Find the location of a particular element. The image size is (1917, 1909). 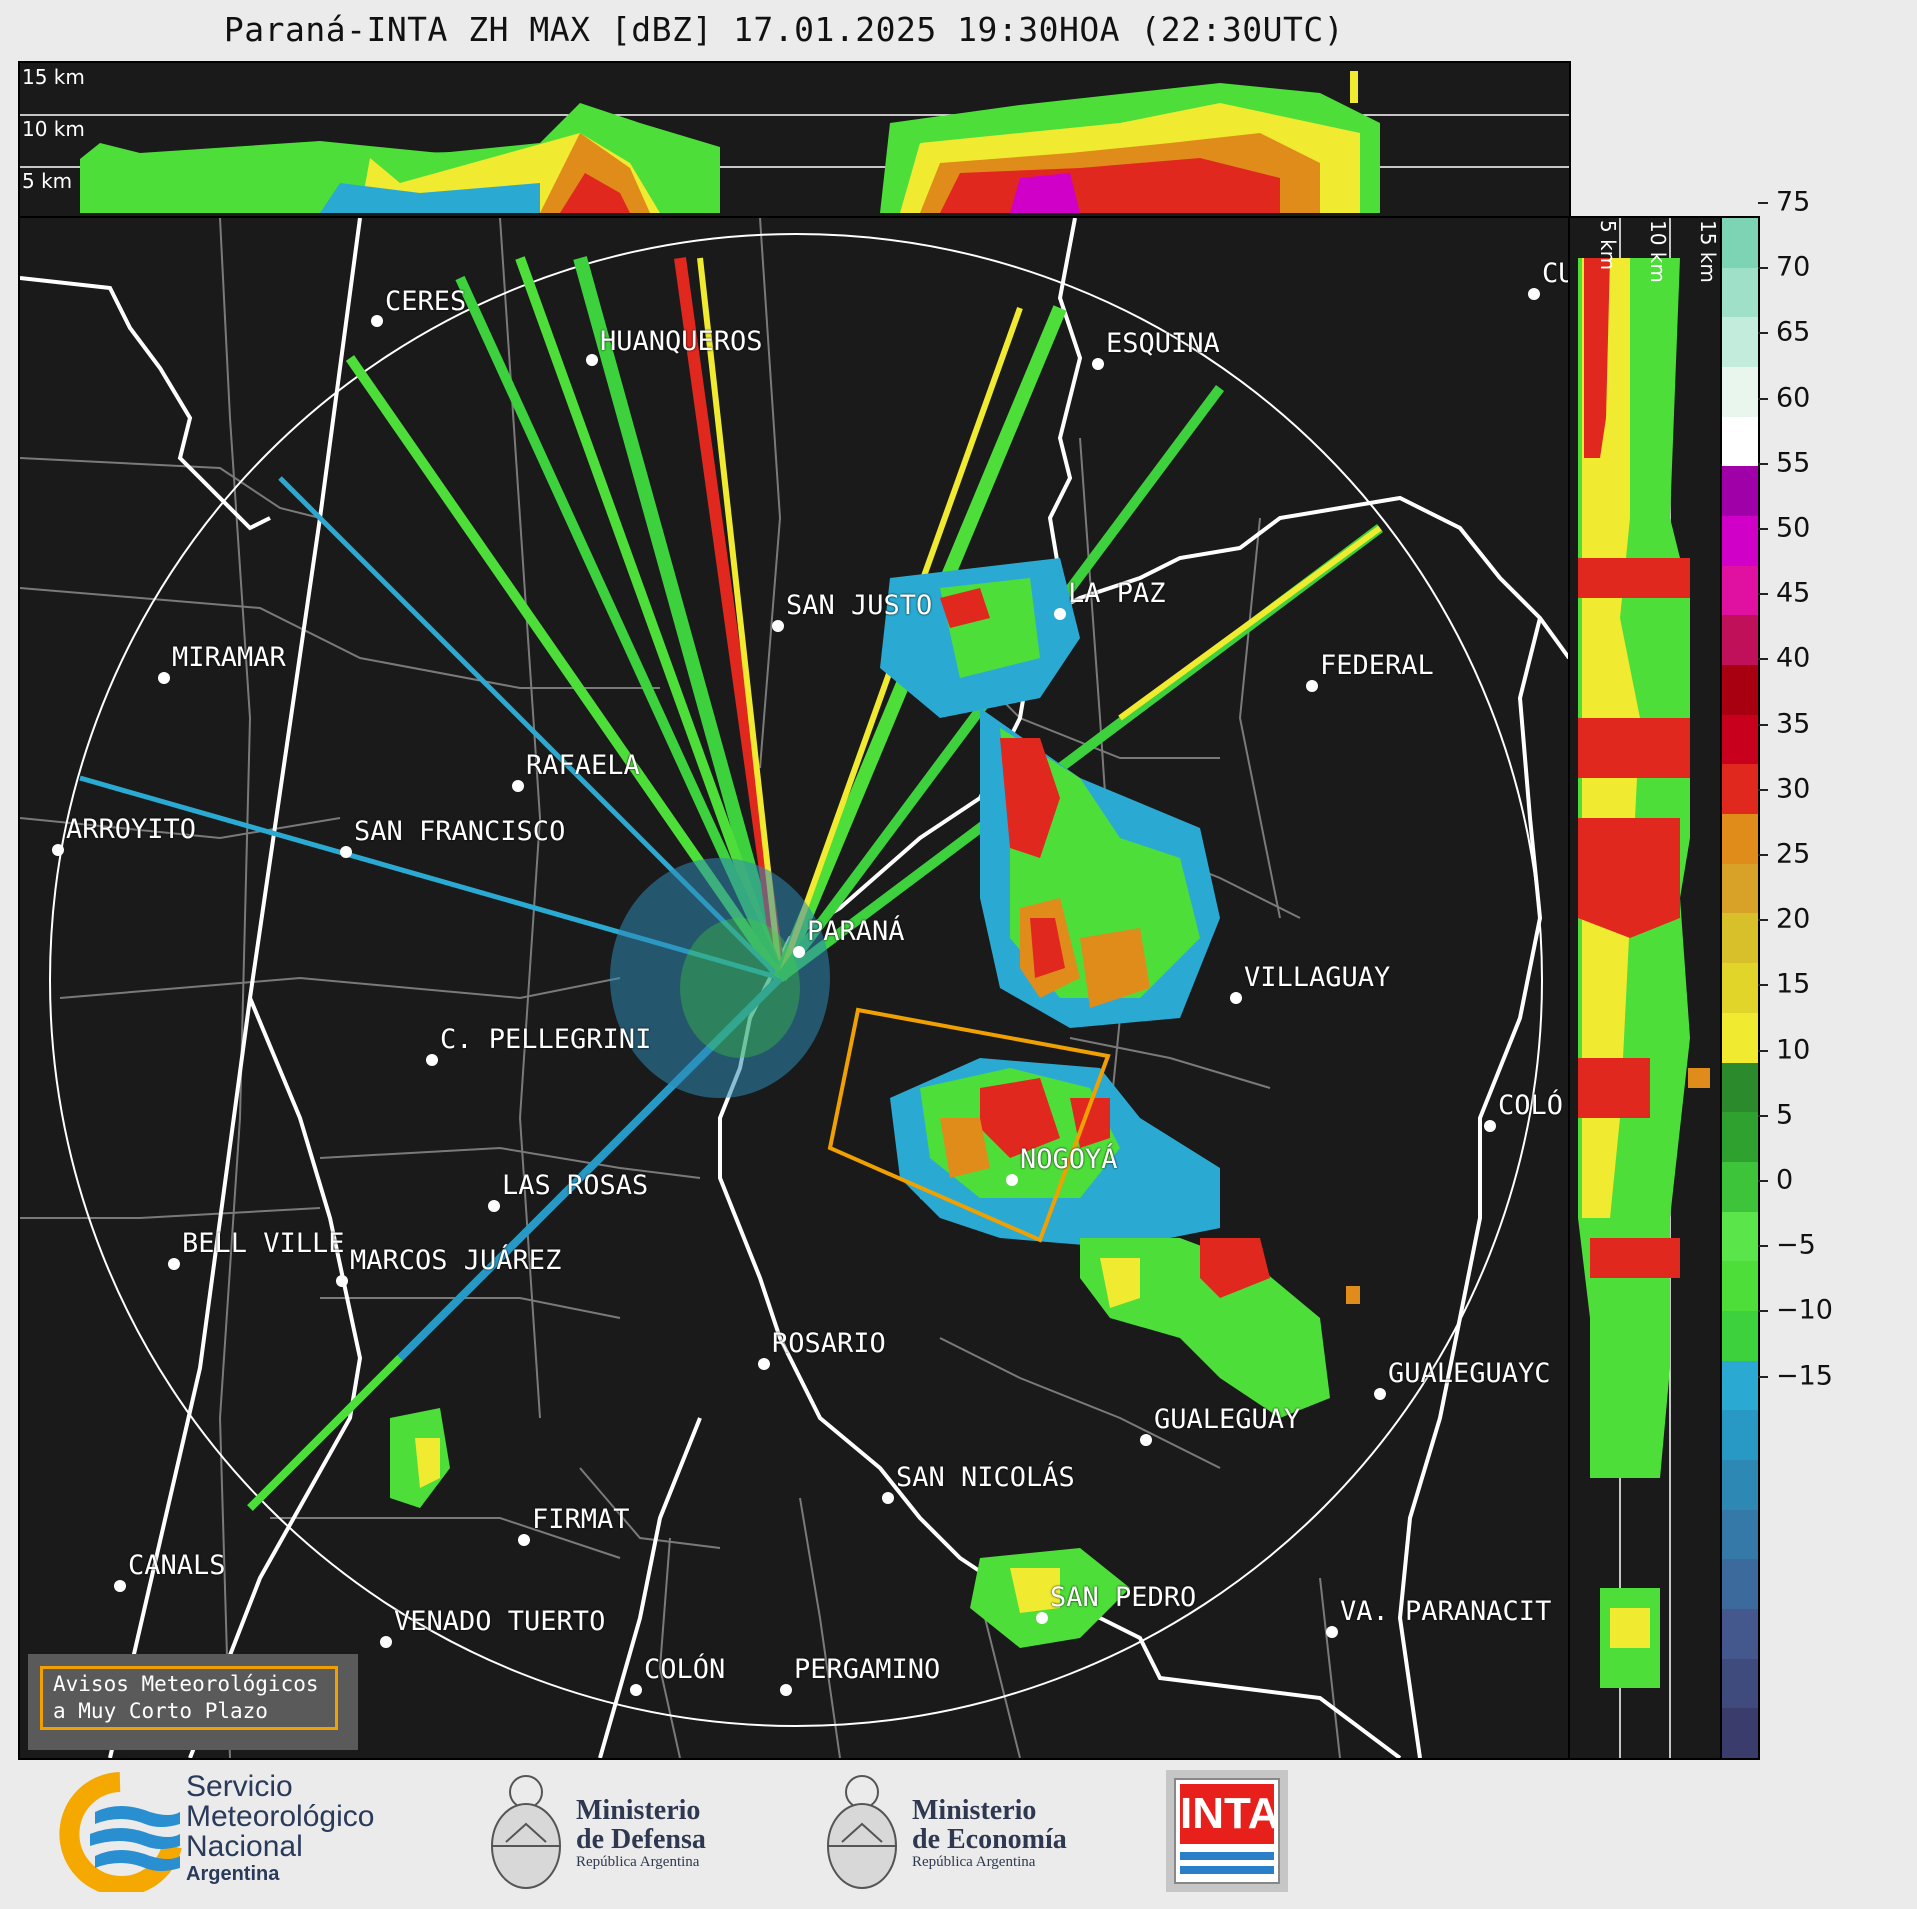

warning-legend-line2: a Muy Corto Plazo is located at coordinates (160, 1711).